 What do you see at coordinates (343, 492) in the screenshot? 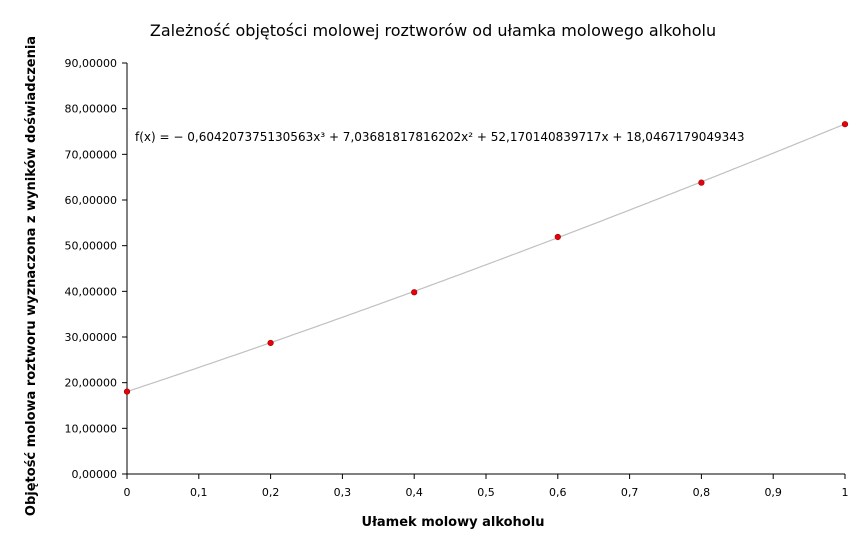
I see `x-tick-label: 0,3` at bounding box center [343, 492].